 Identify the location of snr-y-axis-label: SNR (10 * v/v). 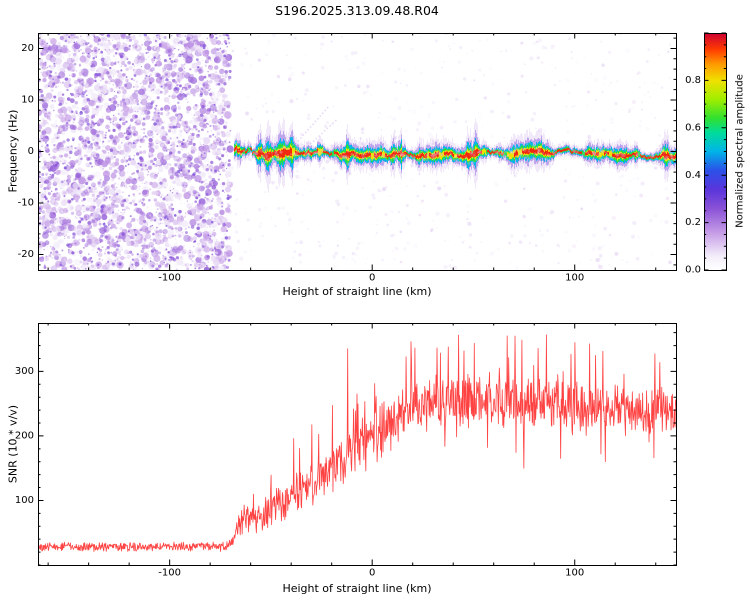
(13, 444).